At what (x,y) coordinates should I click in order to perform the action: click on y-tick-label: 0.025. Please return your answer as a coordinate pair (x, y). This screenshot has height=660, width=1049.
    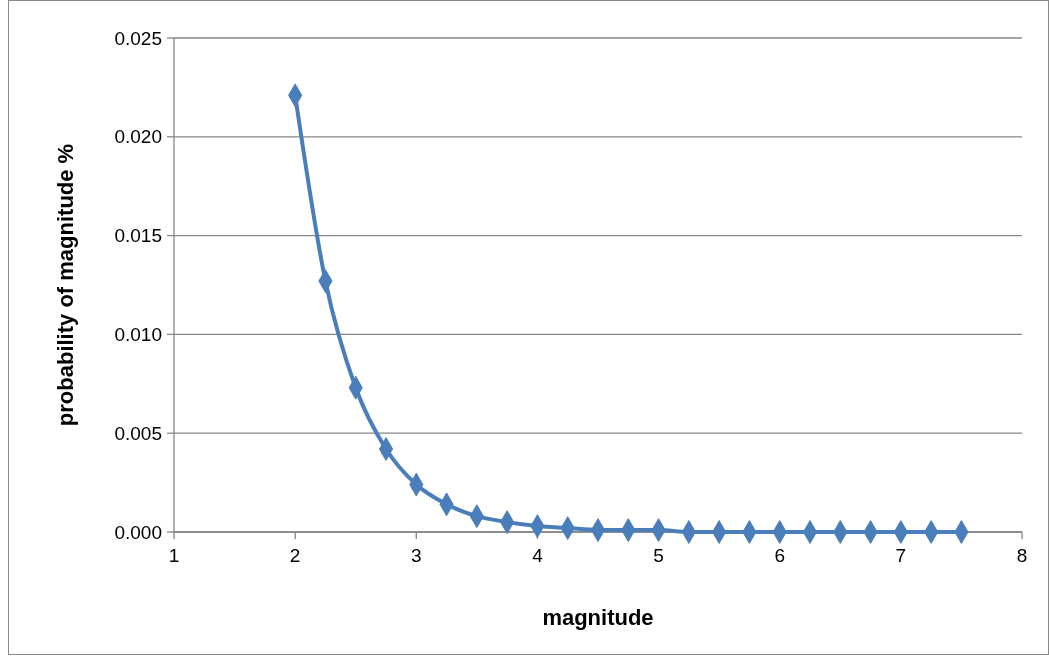
    Looking at the image, I should click on (138, 38).